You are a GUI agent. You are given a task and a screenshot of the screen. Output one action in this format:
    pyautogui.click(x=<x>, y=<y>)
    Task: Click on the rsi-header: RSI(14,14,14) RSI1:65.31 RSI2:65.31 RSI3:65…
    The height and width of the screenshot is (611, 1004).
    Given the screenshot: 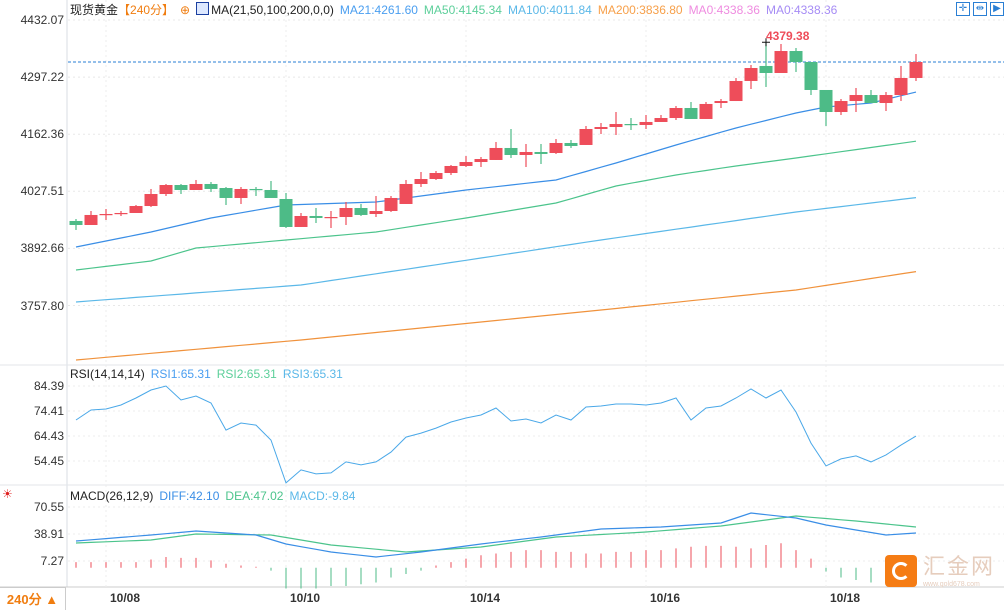 What is the action you would take?
    pyautogui.click(x=206, y=374)
    